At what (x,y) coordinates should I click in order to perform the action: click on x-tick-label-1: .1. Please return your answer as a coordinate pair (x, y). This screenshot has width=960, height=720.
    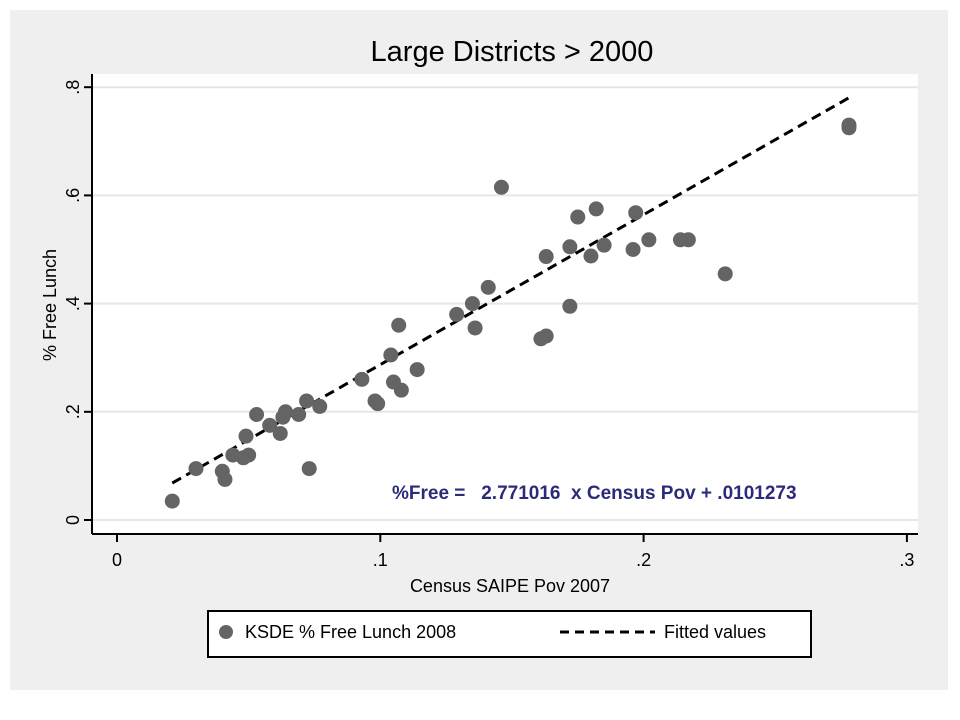
    Looking at the image, I should click on (380, 560).